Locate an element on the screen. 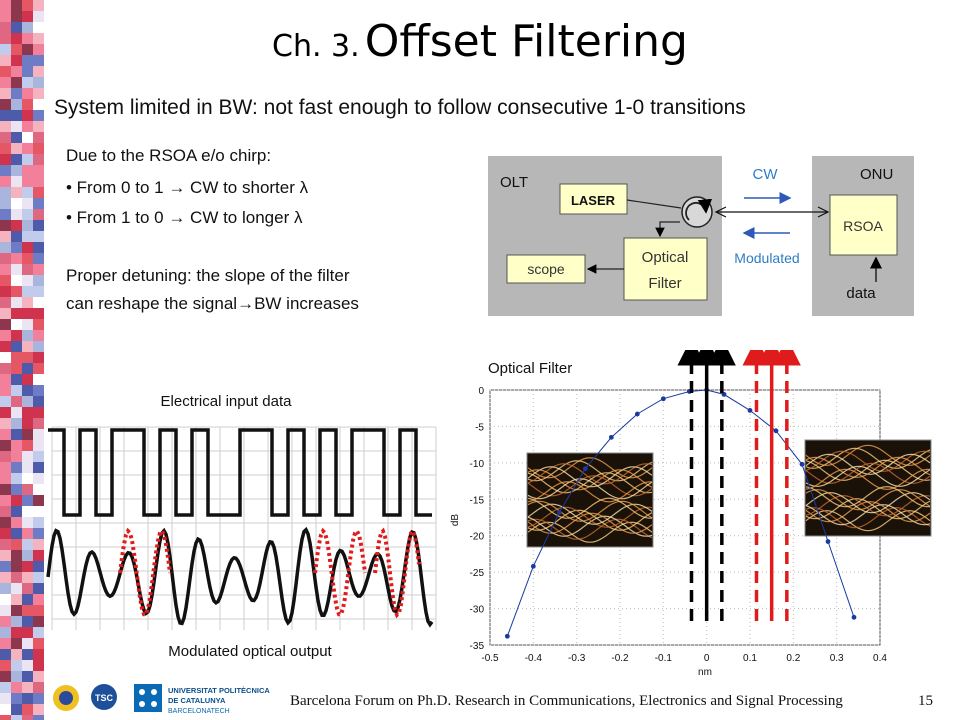 Image resolution: width=960 pixels, height=720 pixels. laser-label: LASER is located at coordinates (593, 200).